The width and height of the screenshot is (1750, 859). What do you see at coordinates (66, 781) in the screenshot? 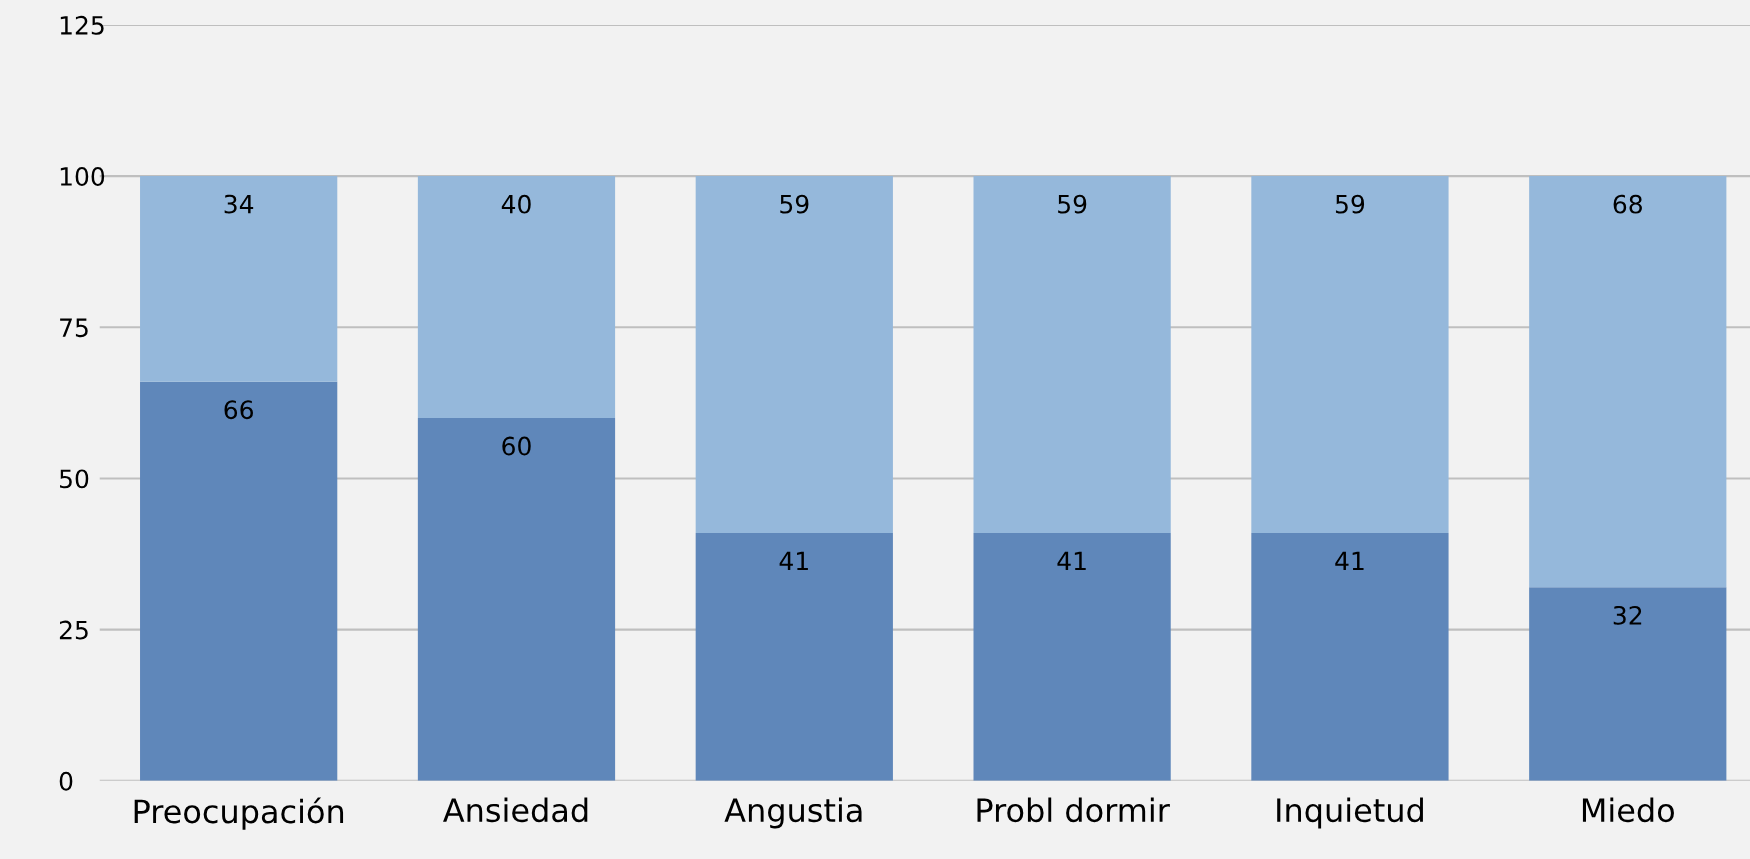
I see `y-tick-label: 0` at bounding box center [66, 781].